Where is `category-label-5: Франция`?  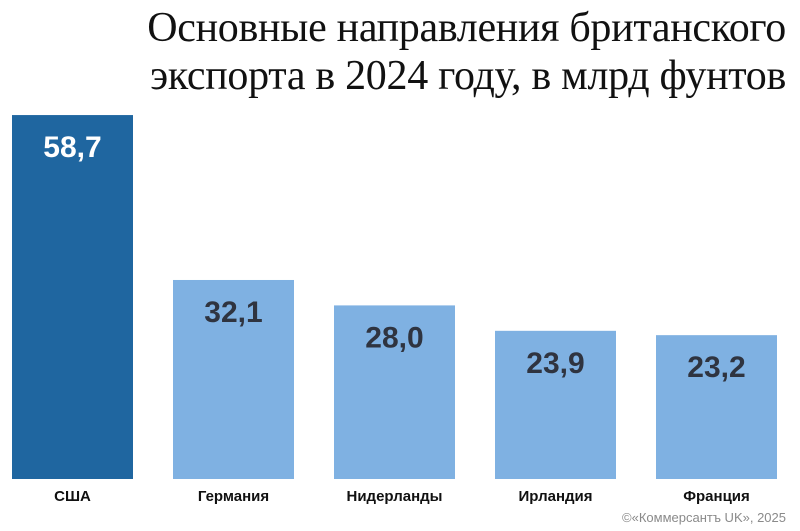 category-label-5: Франция is located at coordinates (716, 496).